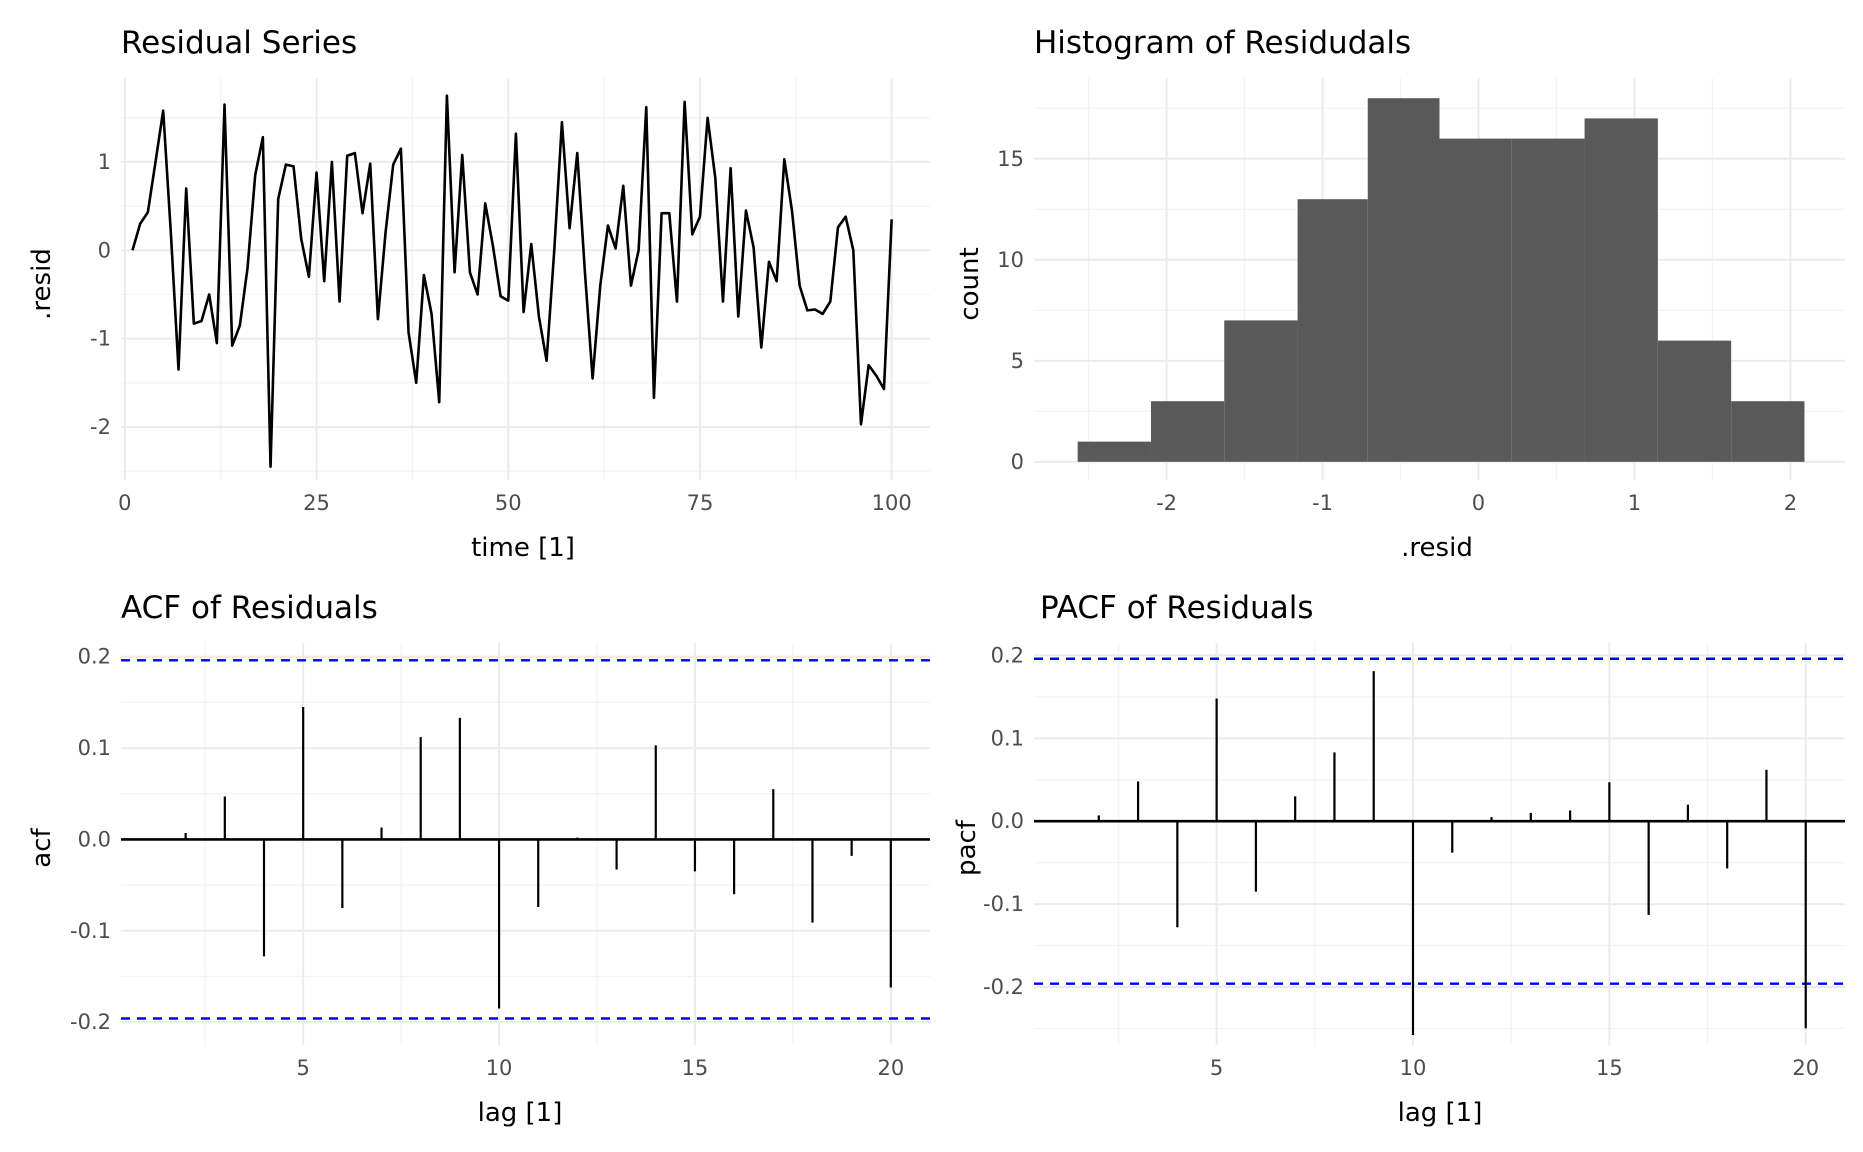 The height and width of the screenshot is (1152, 1863). Describe the element at coordinates (94, 657) in the screenshot. I see `acf-ytick-label: 0.2` at that location.